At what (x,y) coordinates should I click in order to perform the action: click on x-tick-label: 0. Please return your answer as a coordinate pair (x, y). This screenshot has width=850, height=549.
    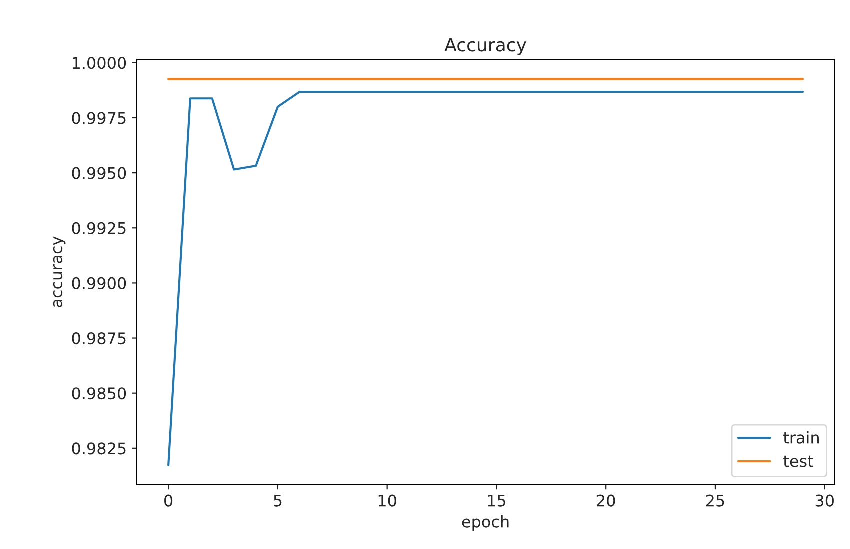
    Looking at the image, I should click on (168, 500).